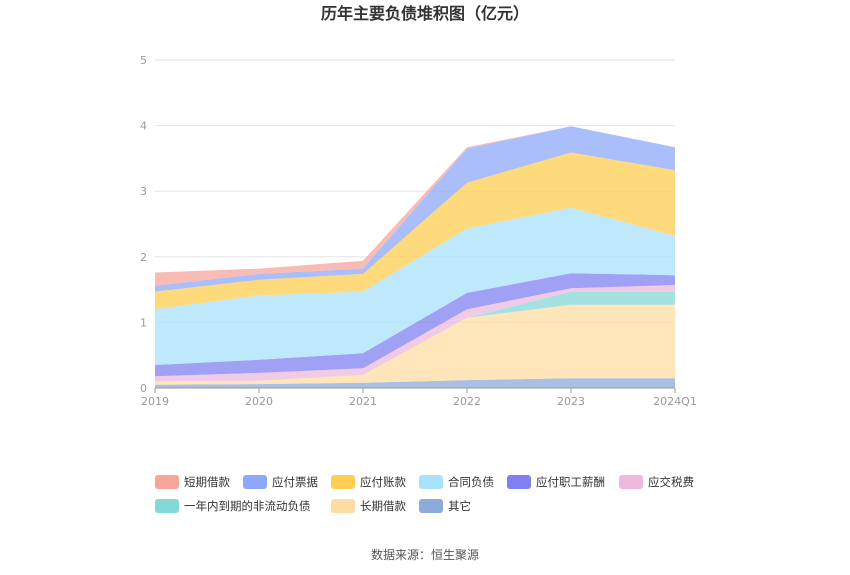 The width and height of the screenshot is (850, 575). What do you see at coordinates (415, 344) in the screenshot?
I see `area-长期借款` at bounding box center [415, 344].